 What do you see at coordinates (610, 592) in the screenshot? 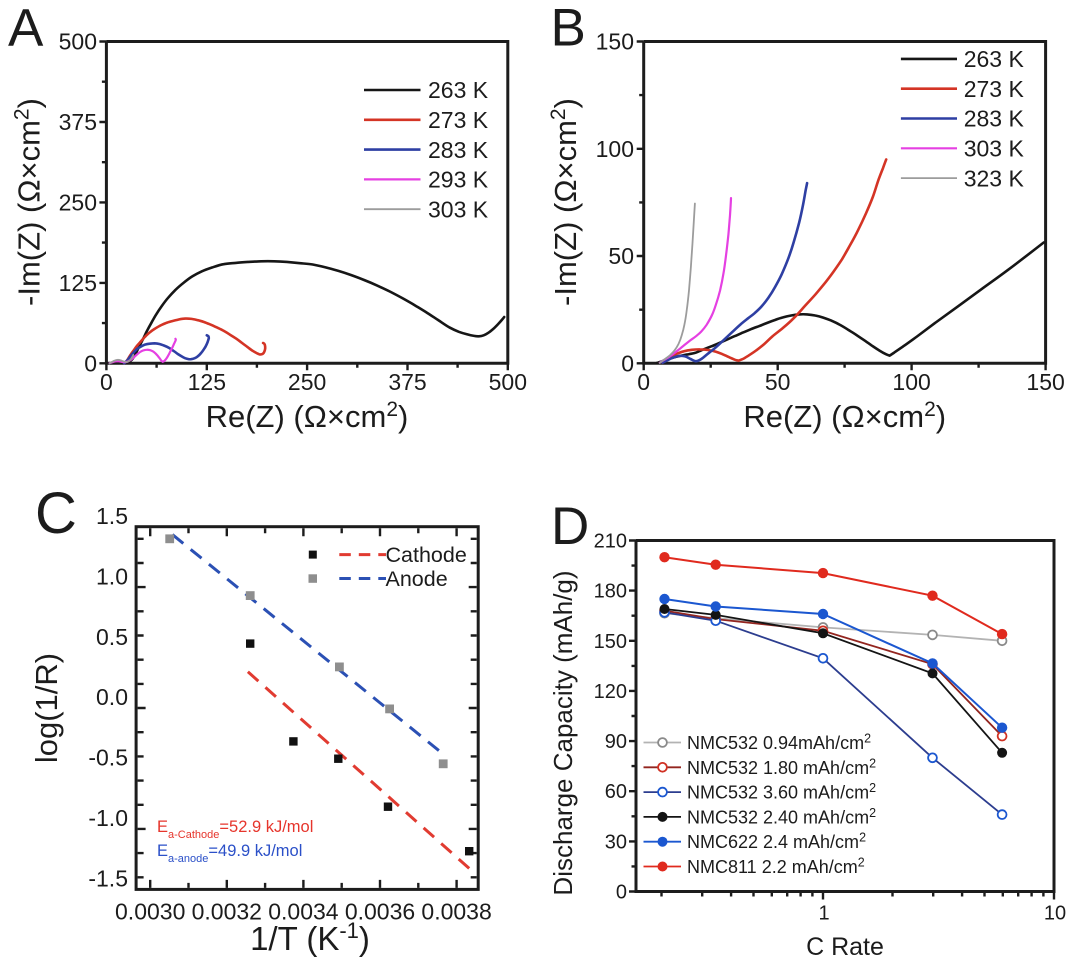
I see `svg-text: 180` at bounding box center [610, 592].